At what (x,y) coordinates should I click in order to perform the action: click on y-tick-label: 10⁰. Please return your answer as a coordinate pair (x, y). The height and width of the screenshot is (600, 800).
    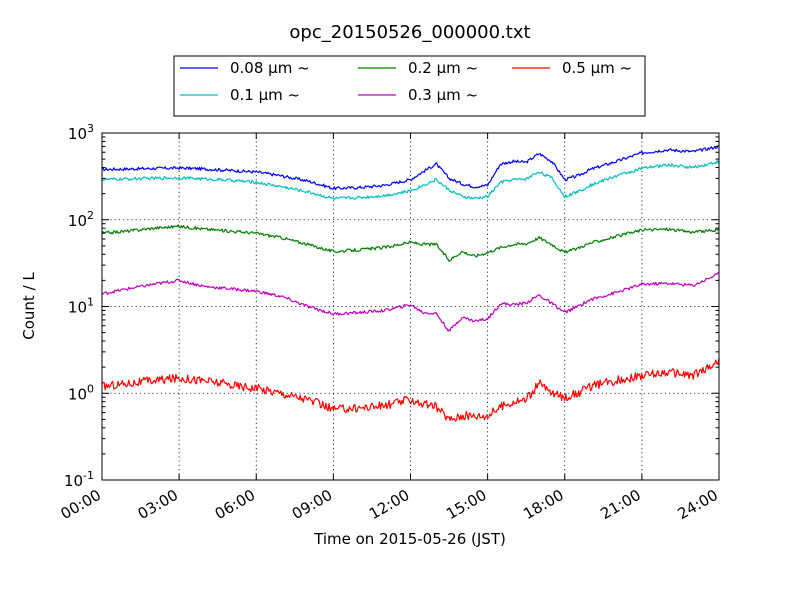
    Looking at the image, I should click on (81, 392).